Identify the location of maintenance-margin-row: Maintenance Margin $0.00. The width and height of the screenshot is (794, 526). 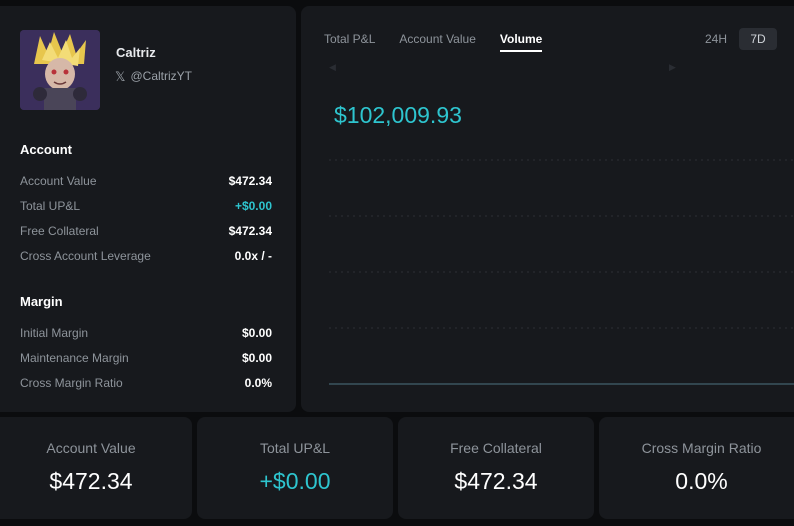
(146, 358).